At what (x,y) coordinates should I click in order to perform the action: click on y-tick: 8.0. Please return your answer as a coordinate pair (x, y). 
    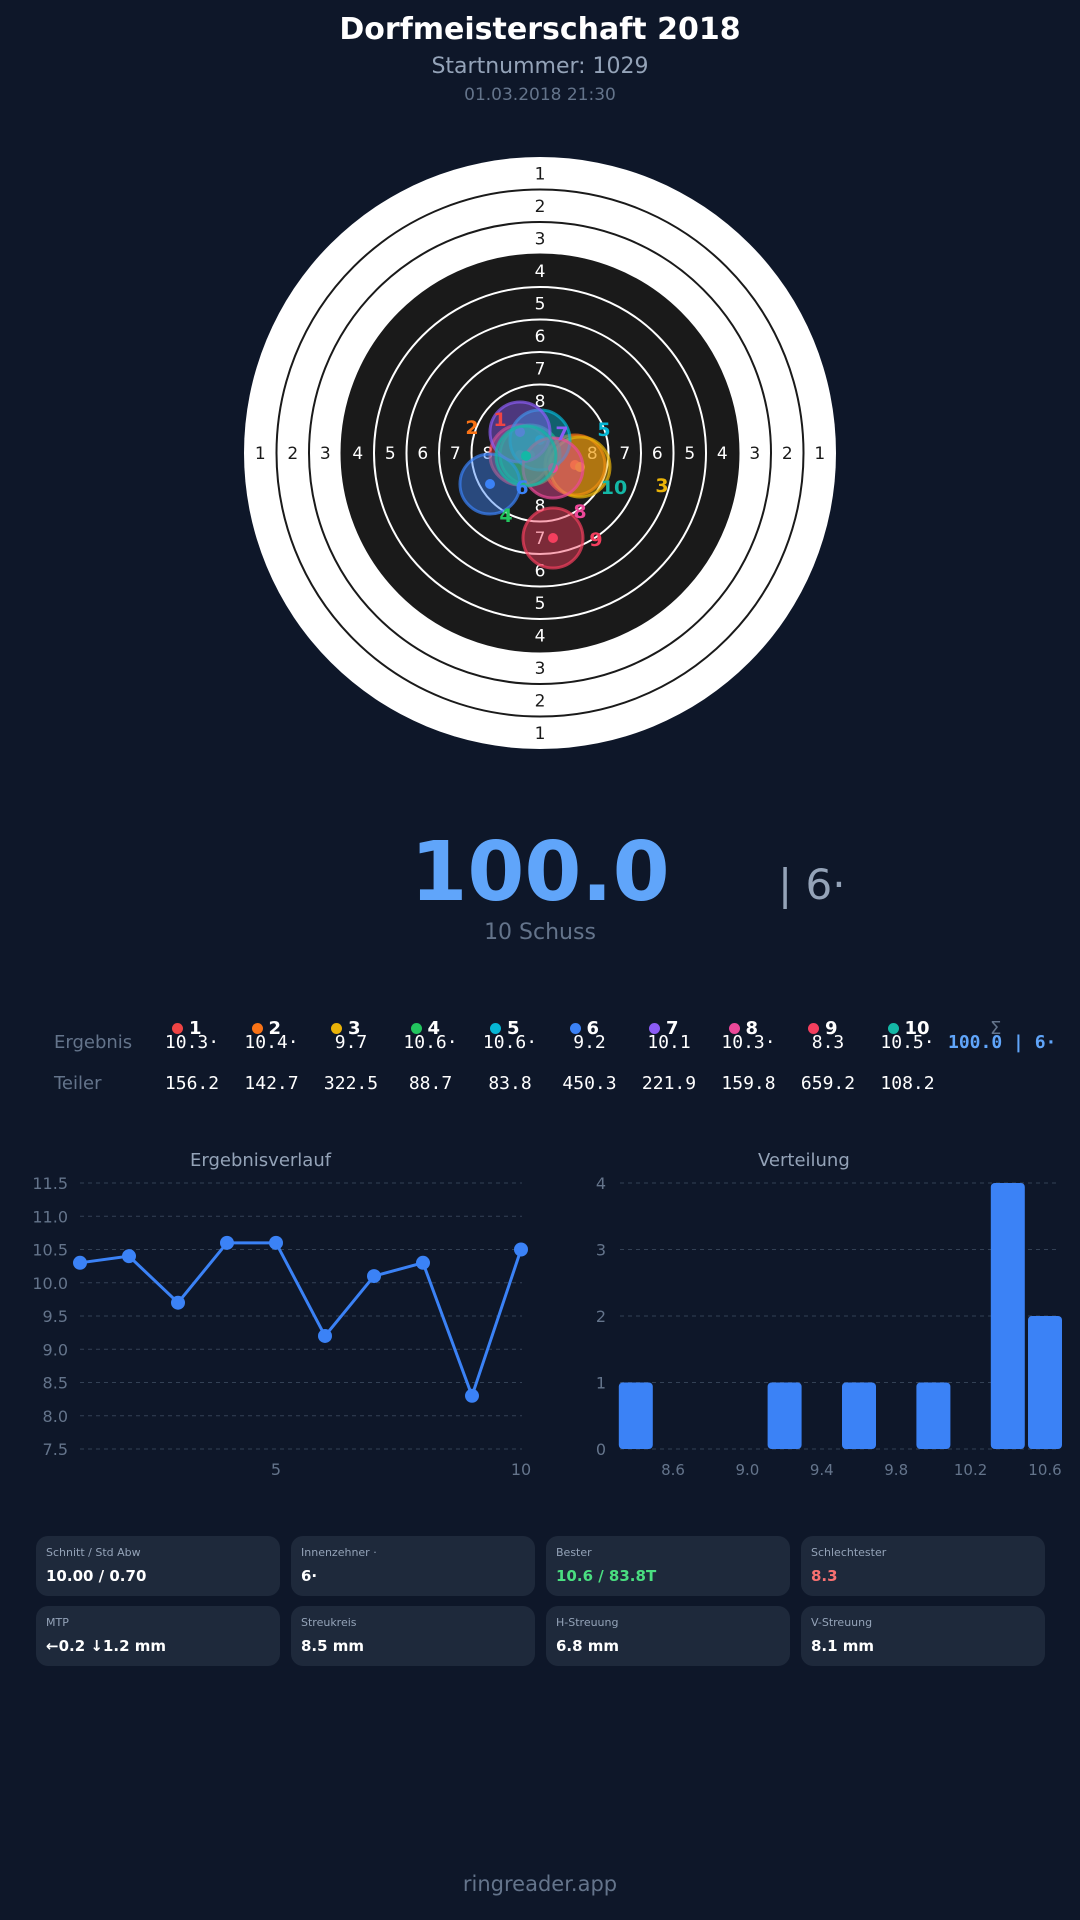
    Looking at the image, I should click on (55, 1416).